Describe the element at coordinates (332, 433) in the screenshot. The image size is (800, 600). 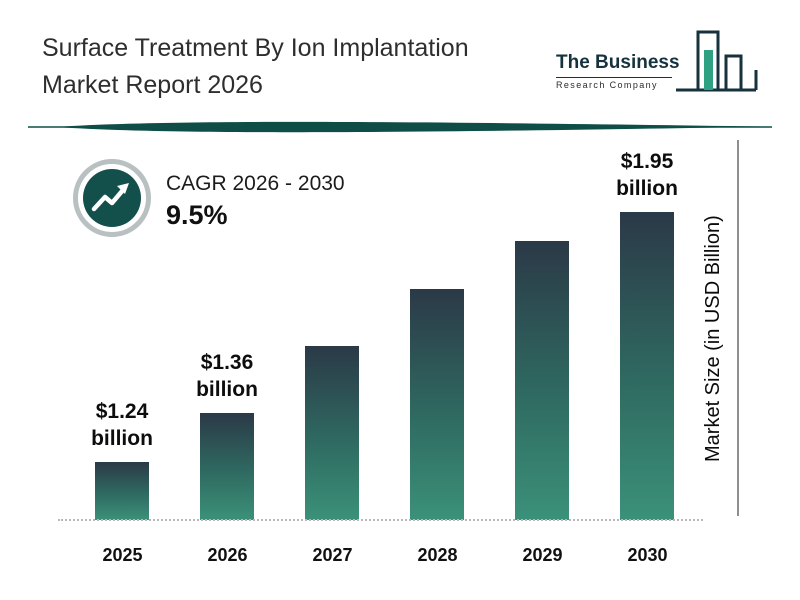
I see `bar-2027` at that location.